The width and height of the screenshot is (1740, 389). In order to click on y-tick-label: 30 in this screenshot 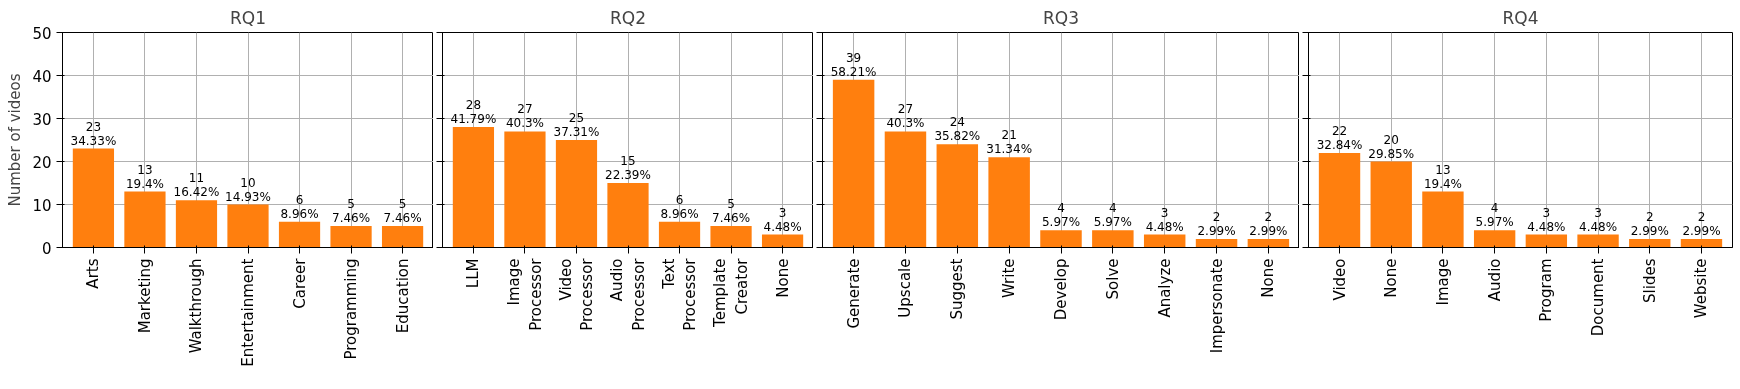, I will do `click(42, 119)`.